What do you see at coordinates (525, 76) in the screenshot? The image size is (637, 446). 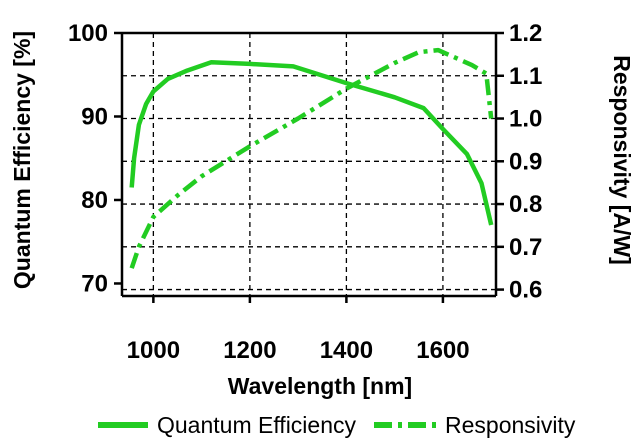 I see `right-tick-label: 1.1` at bounding box center [525, 76].